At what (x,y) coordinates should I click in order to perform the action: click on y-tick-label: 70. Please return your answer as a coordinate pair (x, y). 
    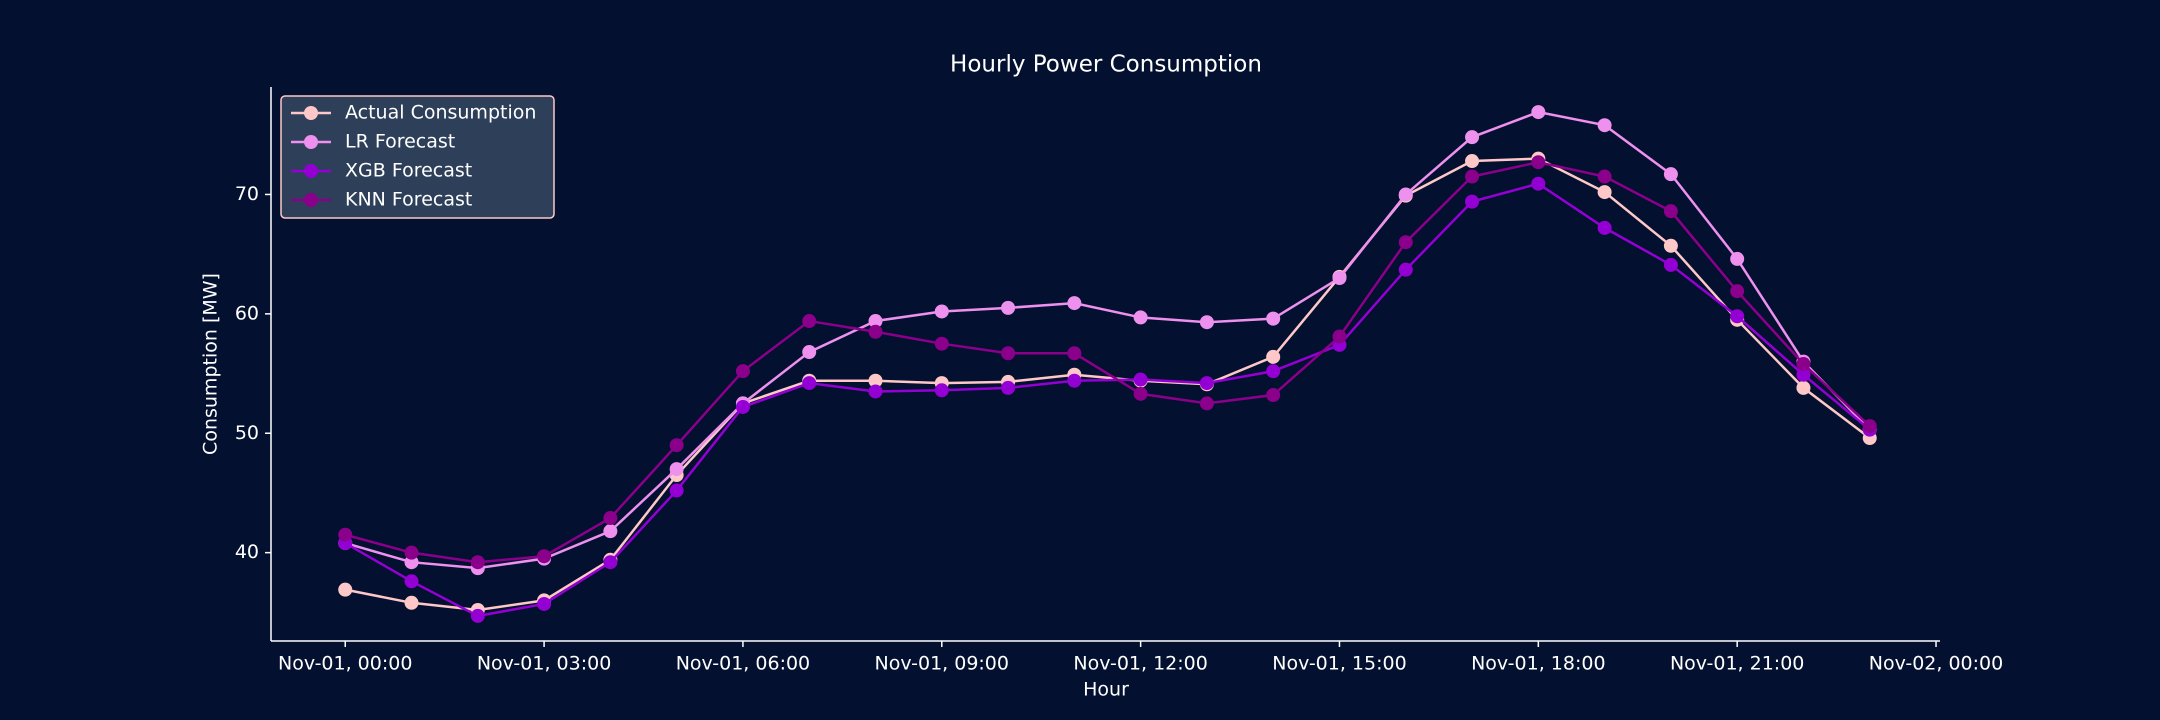
    Looking at the image, I should click on (247, 194).